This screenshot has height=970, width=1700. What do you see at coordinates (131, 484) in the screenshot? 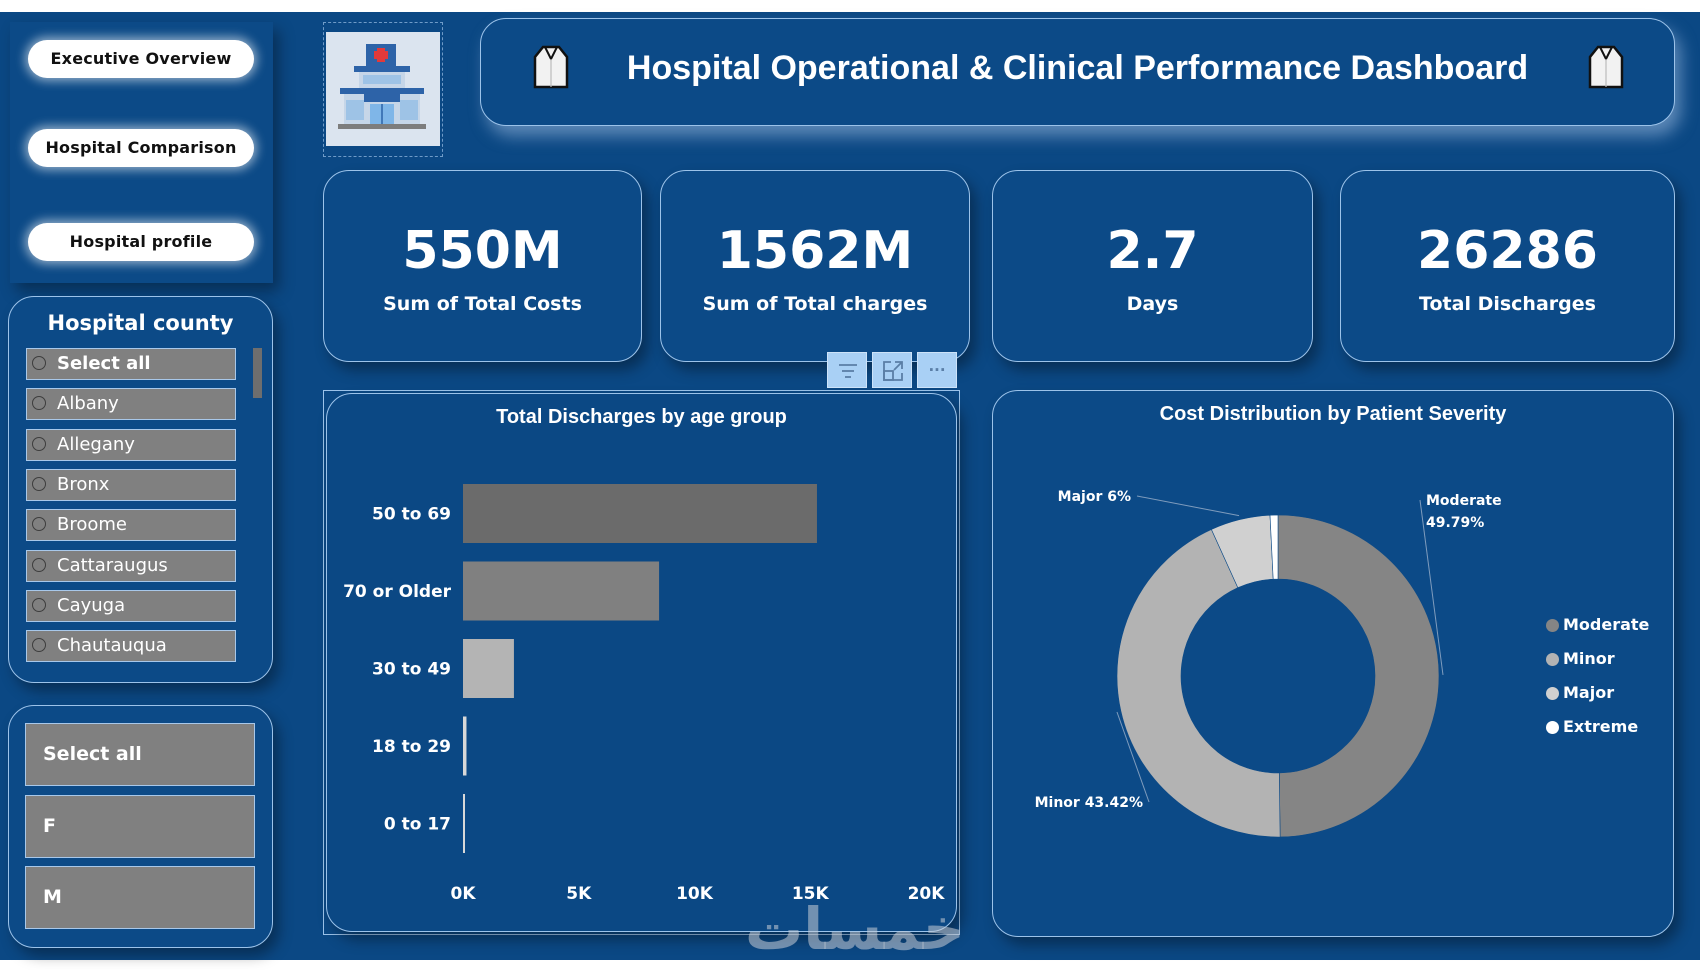
I see `county-option: Bronx` at bounding box center [131, 484].